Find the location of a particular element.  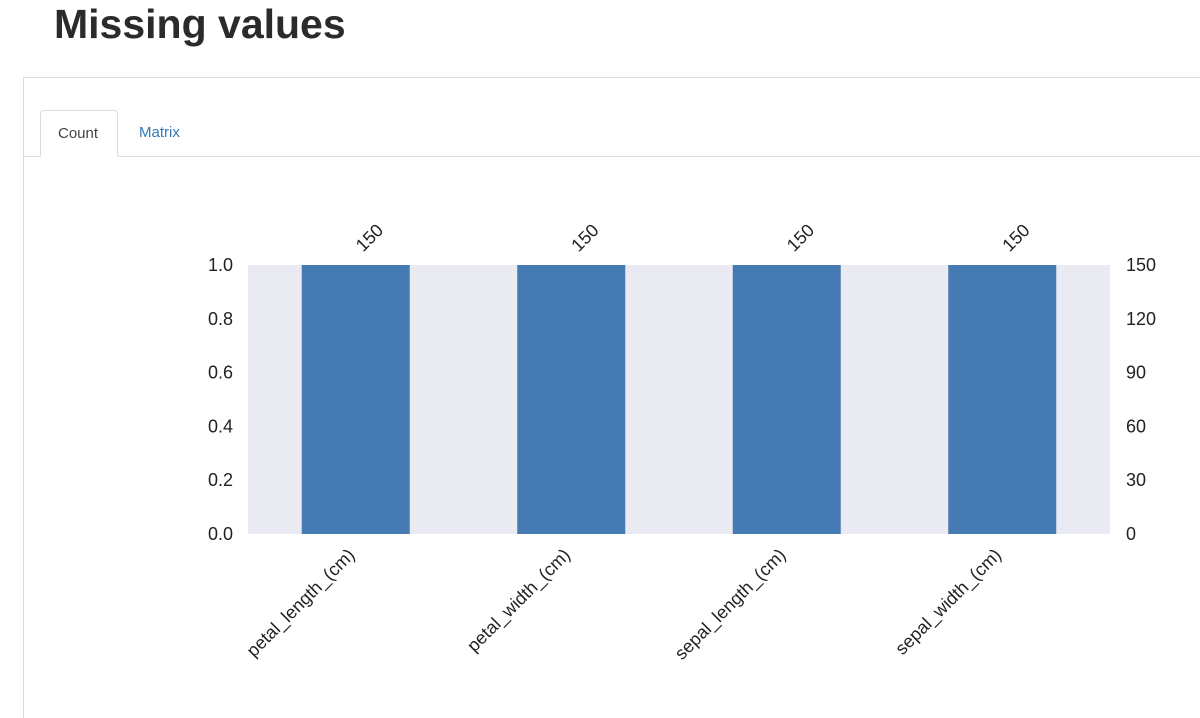

y2-tick-label: 150 is located at coordinates (1141, 265).